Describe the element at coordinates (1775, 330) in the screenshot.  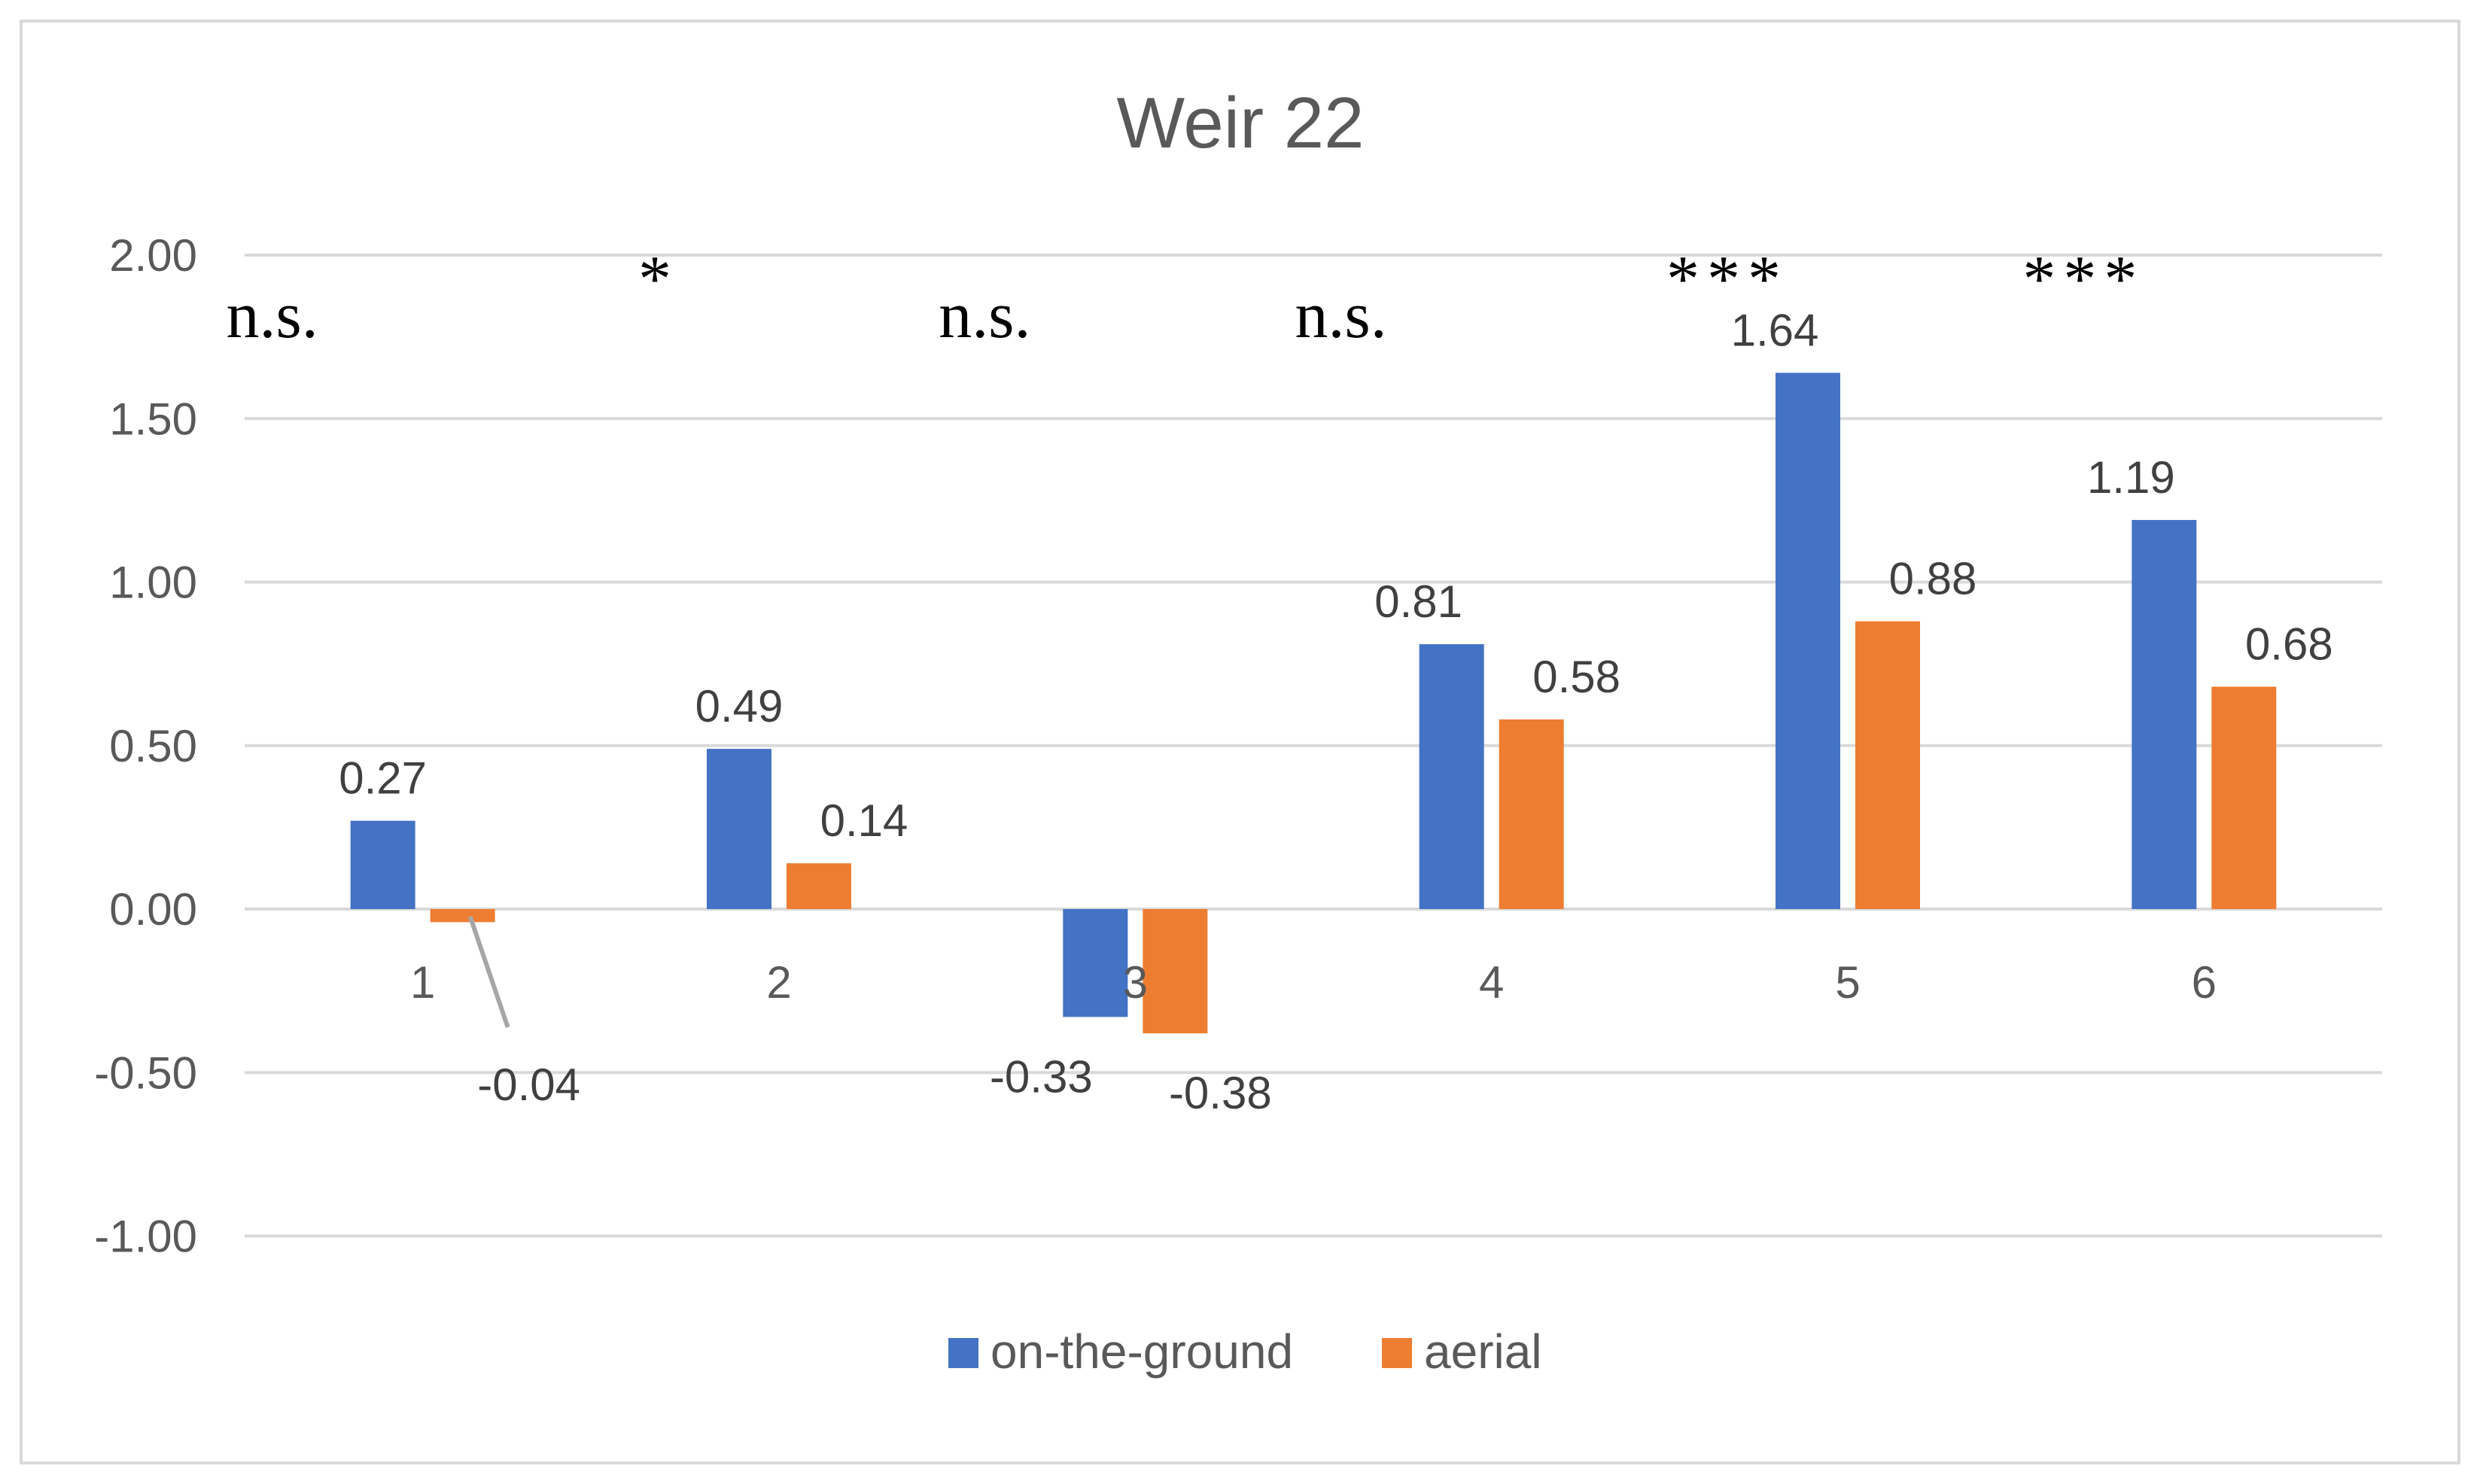
I see `data-label-on-the-ground: 1.64` at that location.